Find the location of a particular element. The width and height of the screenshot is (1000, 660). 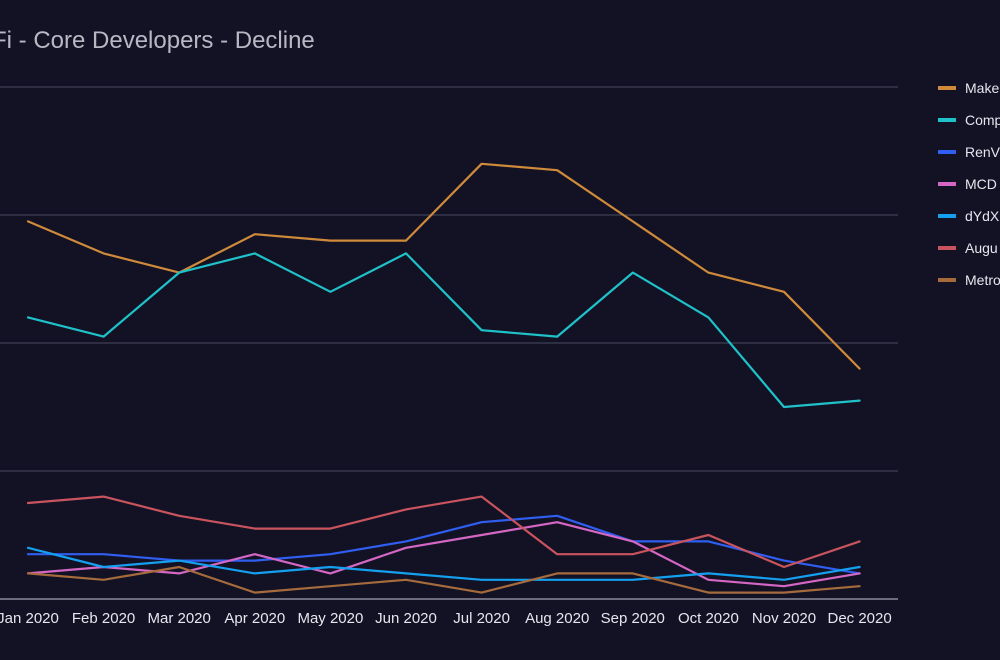

x-tick-label: May 2020 is located at coordinates (330, 618).